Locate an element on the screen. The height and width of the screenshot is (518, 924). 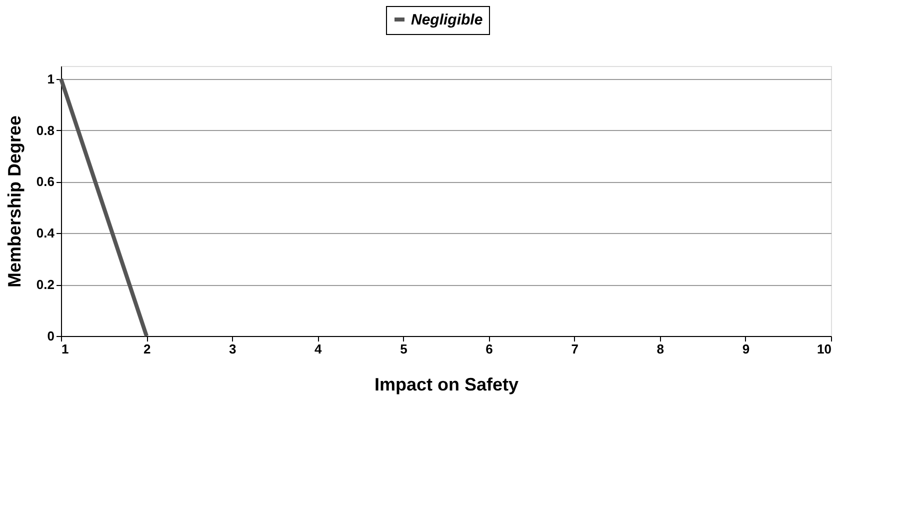
x-tick-label: 1 is located at coordinates (65, 349).